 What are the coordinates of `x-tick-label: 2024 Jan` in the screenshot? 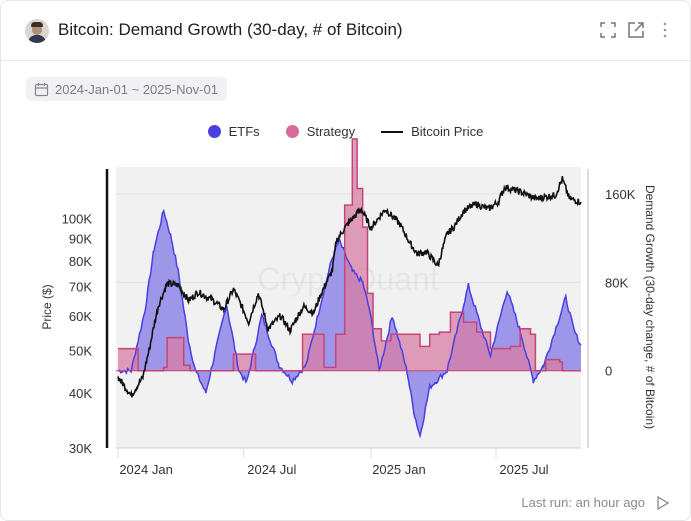 It's located at (146, 469).